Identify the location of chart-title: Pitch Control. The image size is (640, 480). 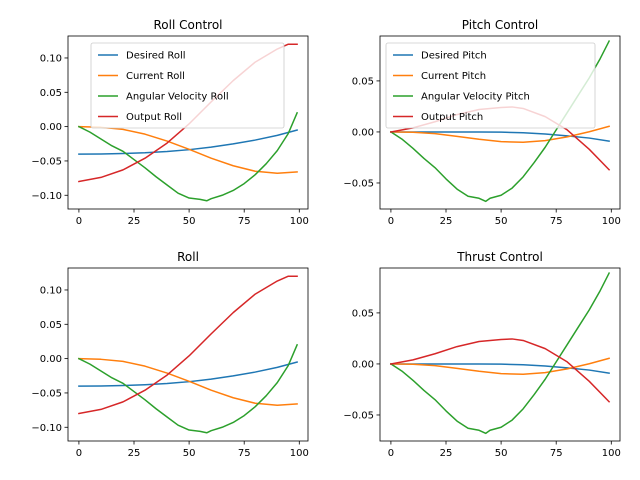
(500, 25).